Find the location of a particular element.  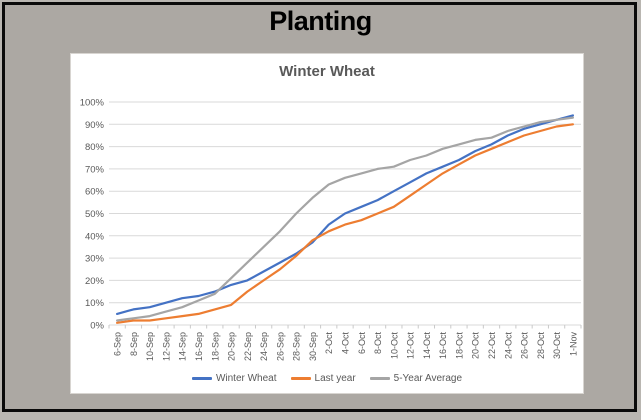

chart-legend: Winter Wheat Last year 5-Year Average is located at coordinates (327, 378).